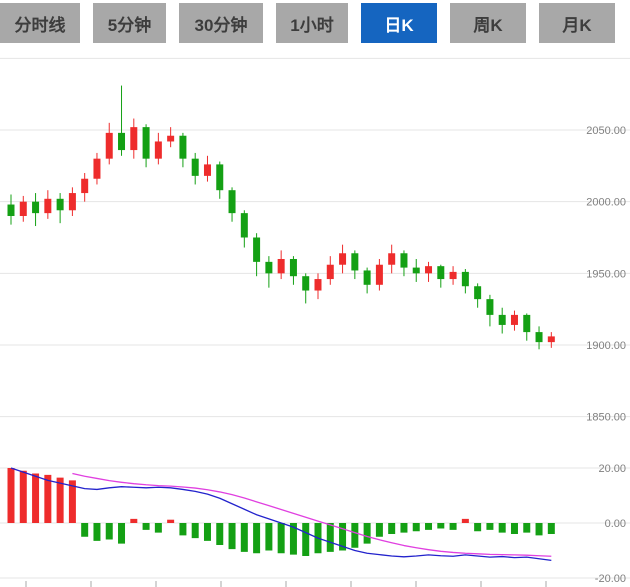 The width and height of the screenshot is (630, 587). What do you see at coordinates (312, 23) in the screenshot?
I see `tab-1hour: 1小时` at bounding box center [312, 23].